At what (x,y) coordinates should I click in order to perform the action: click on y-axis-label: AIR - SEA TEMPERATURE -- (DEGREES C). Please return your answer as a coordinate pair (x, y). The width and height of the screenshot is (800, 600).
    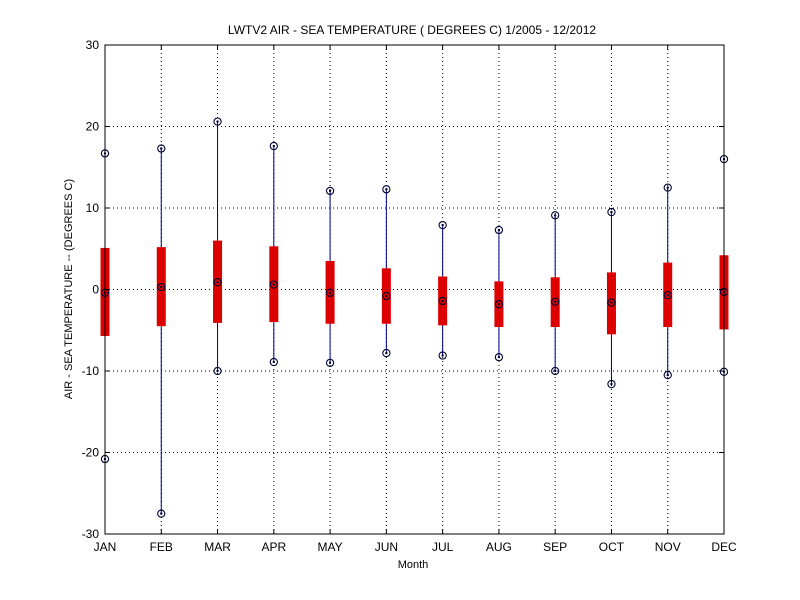
    Looking at the image, I should click on (69, 289).